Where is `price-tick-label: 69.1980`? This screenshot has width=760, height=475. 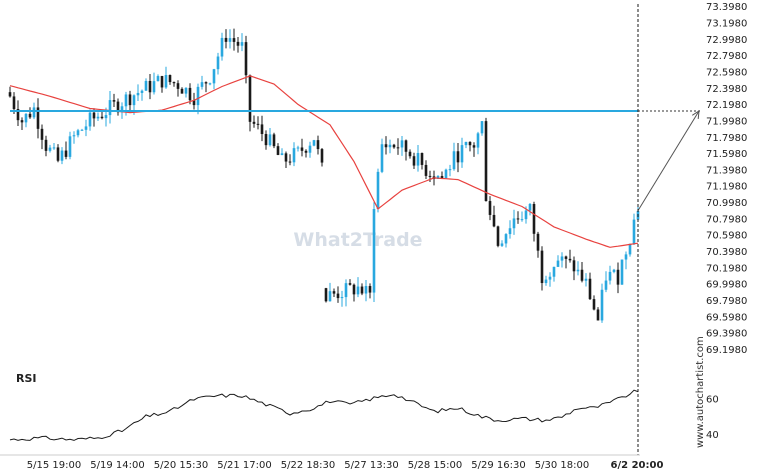 price-tick-label: 69.1980 is located at coordinates (726, 350).